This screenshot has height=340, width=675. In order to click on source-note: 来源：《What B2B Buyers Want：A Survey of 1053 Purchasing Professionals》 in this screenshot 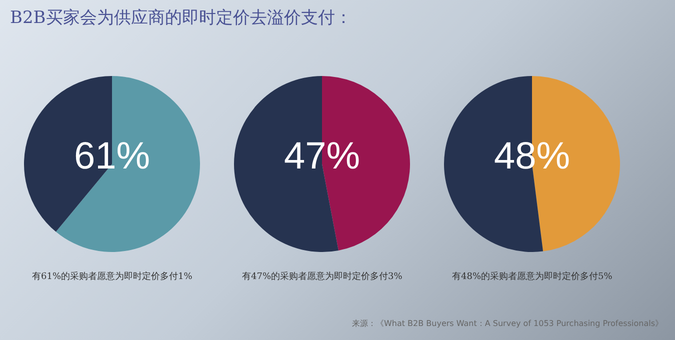, I will do `click(507, 323)`.